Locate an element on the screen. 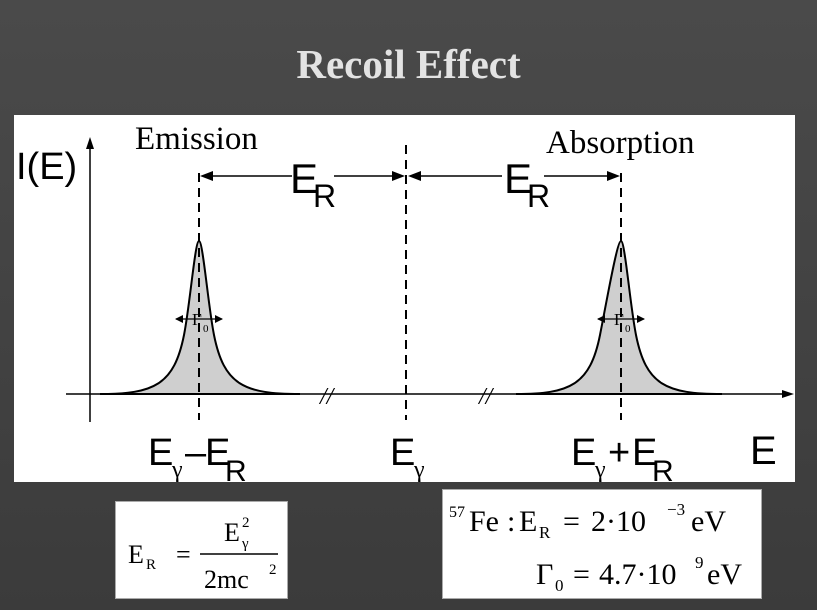 The width and height of the screenshot is (817, 610). linewidth-exponent: 9 is located at coordinates (699, 562).